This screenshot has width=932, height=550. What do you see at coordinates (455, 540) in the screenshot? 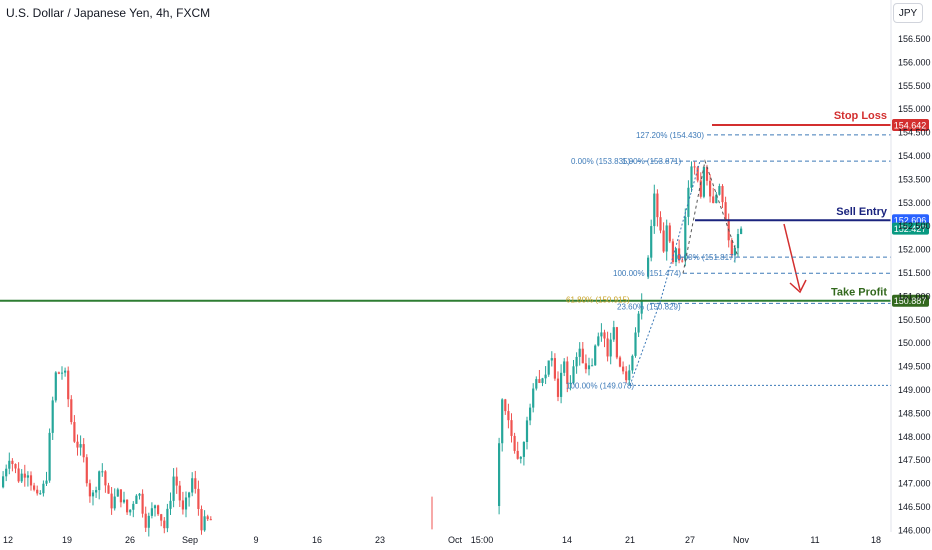
I see `x-tick-label: Oct` at bounding box center [455, 540].